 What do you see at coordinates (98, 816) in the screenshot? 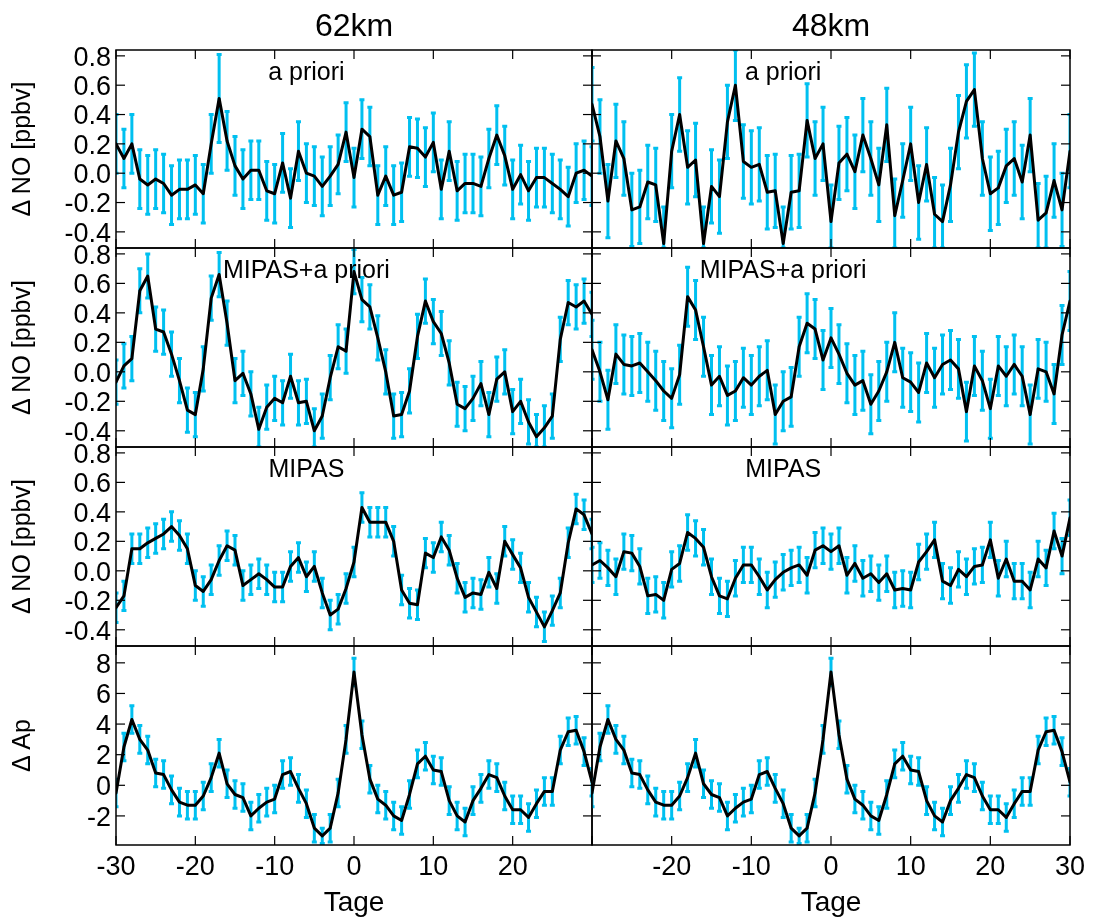
I see `y-tick-label: -2` at bounding box center [98, 816].